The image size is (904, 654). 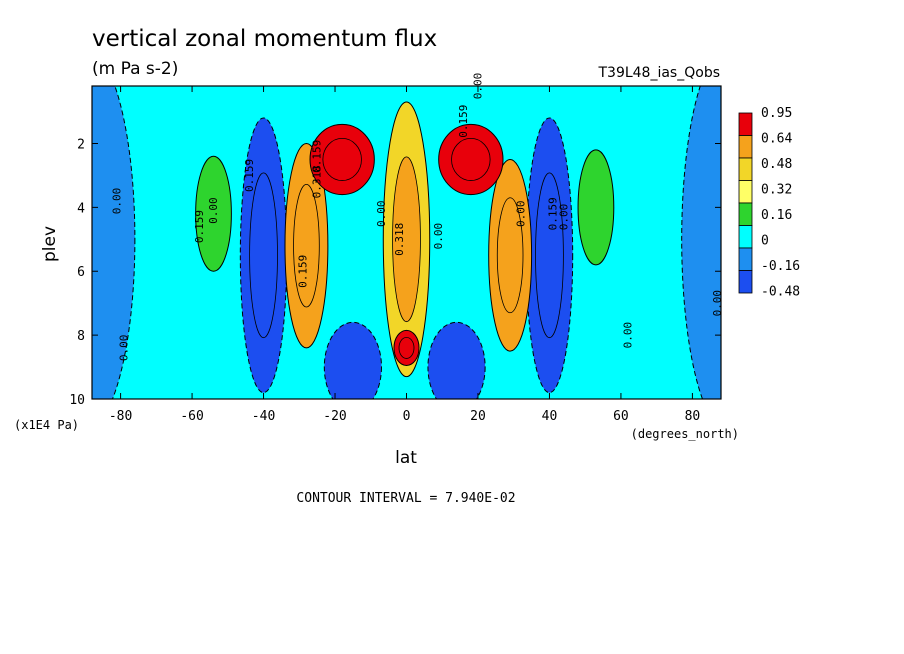 What do you see at coordinates (478, 416) in the screenshot?
I see `x-tick-label: 20` at bounding box center [478, 416].